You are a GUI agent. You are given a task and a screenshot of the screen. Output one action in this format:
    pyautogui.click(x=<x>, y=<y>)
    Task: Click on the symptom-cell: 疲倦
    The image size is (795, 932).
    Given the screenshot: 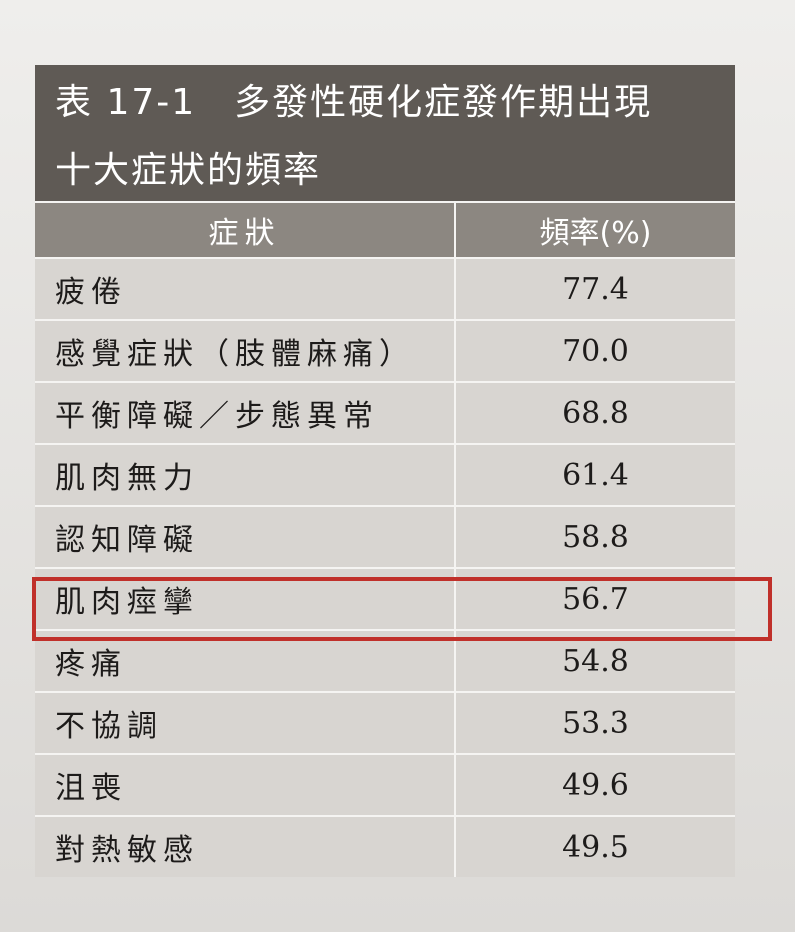 What is the action you would take?
    pyautogui.click(x=245, y=289)
    